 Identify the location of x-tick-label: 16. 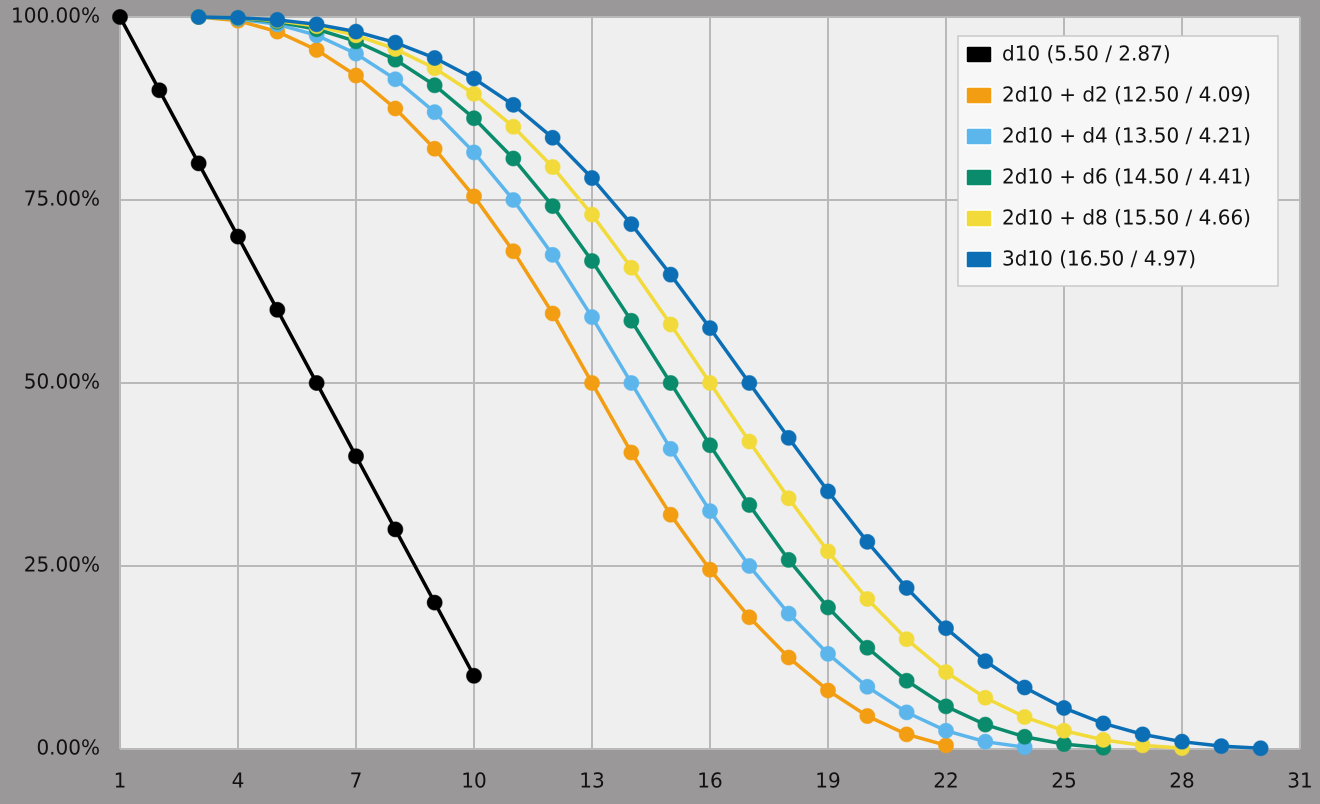
(709, 781).